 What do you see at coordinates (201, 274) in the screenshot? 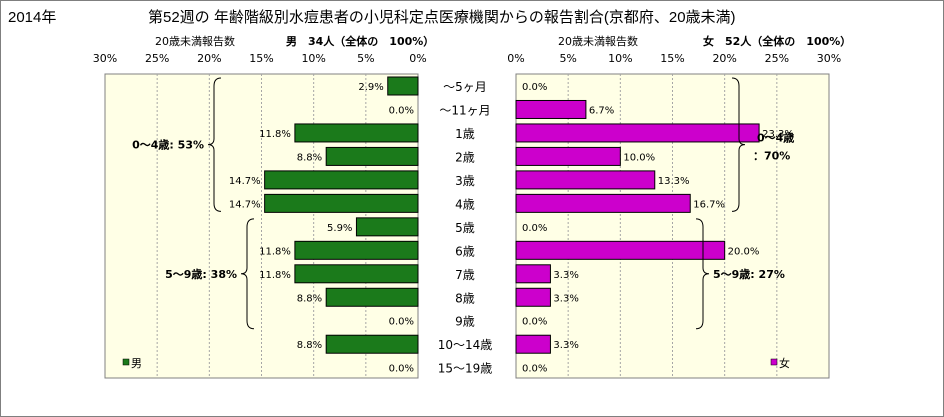
I see `group-label-left: 5～9歳: 38%` at bounding box center [201, 274].